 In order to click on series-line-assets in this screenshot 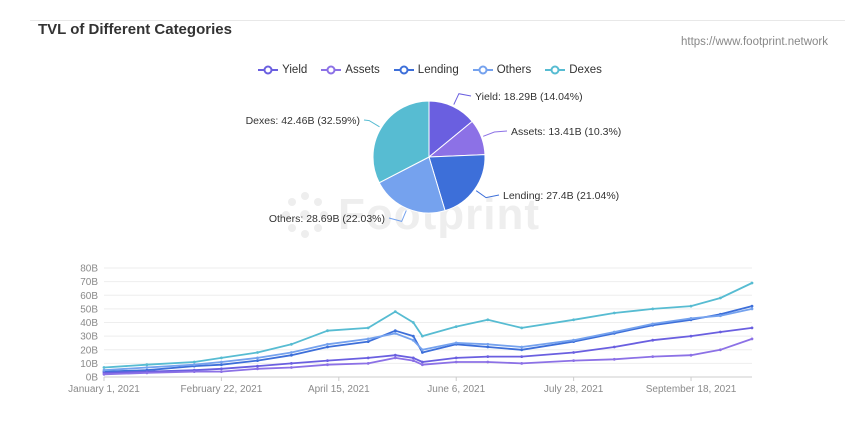, I will do `click(428, 357)`.